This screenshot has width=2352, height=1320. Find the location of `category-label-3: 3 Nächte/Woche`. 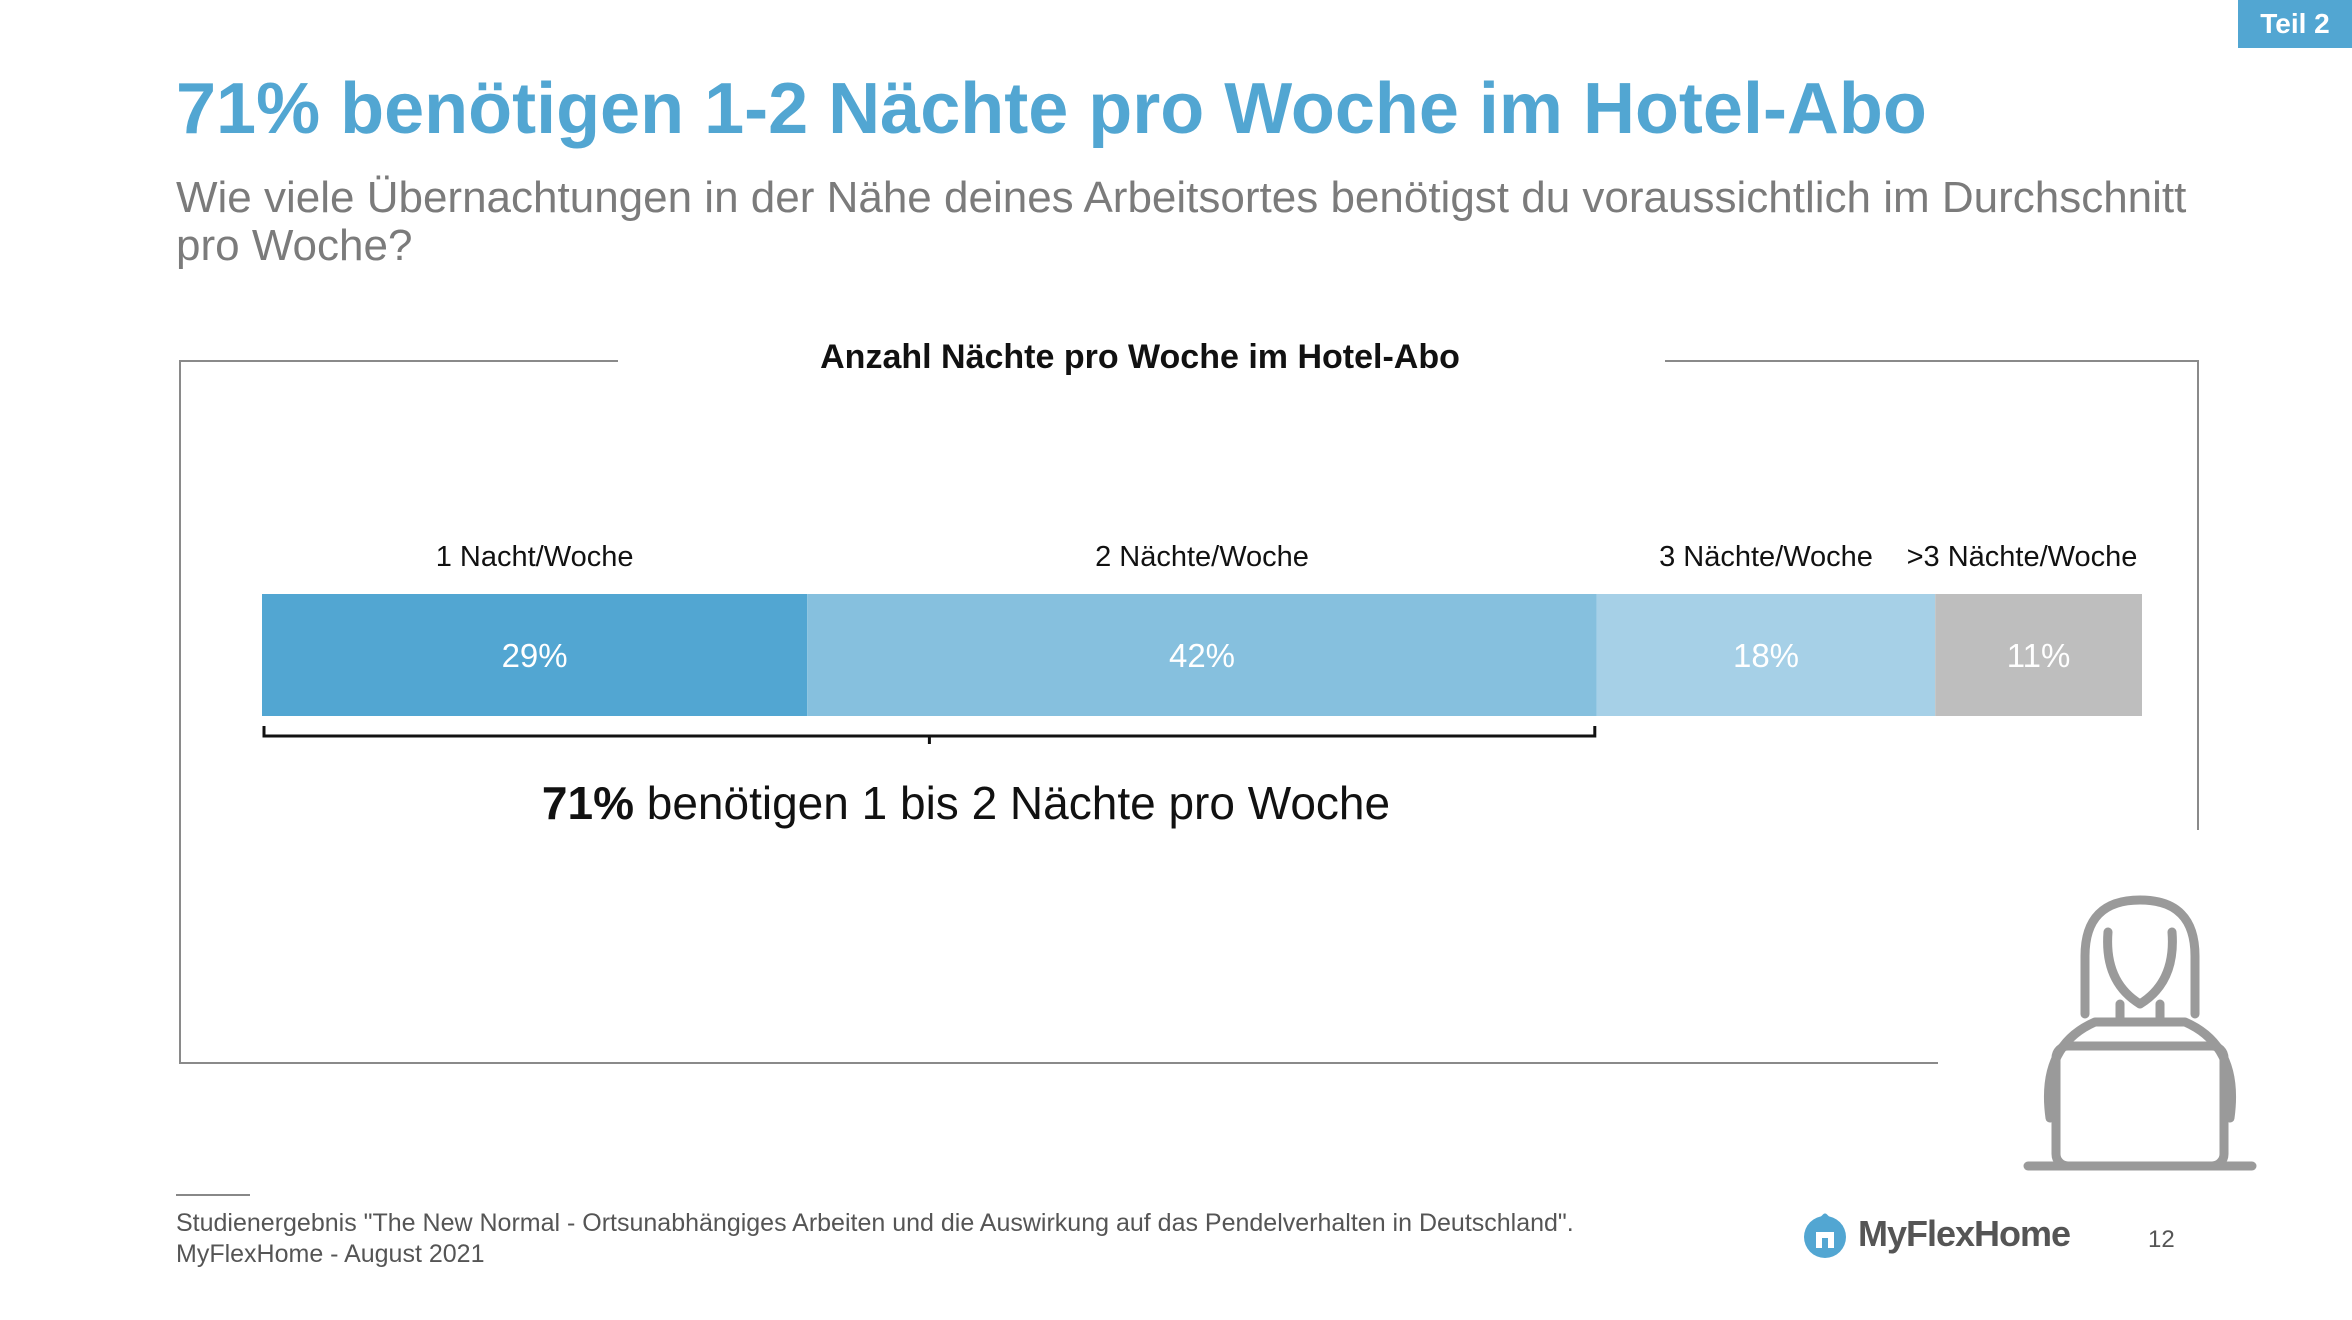

category-label-3: 3 Nächte/Woche is located at coordinates (1766, 557).